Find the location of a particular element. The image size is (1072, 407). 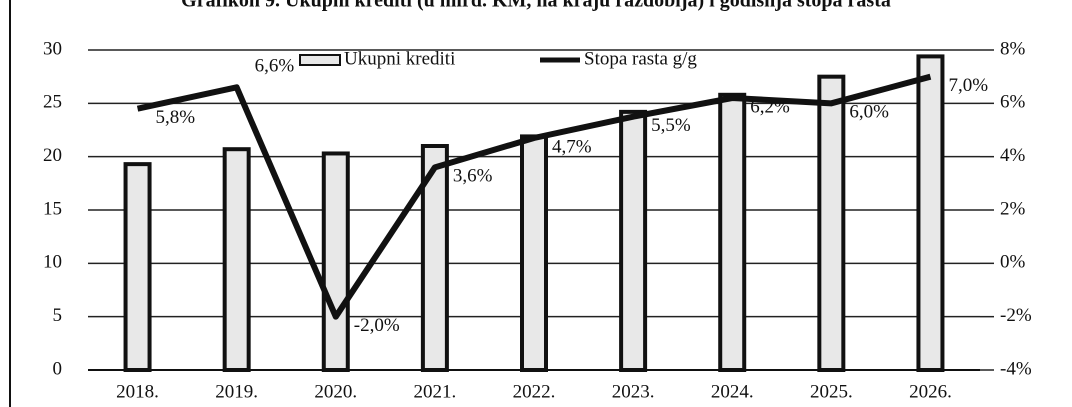

y-tick-label: 15 is located at coordinates (52, 208).